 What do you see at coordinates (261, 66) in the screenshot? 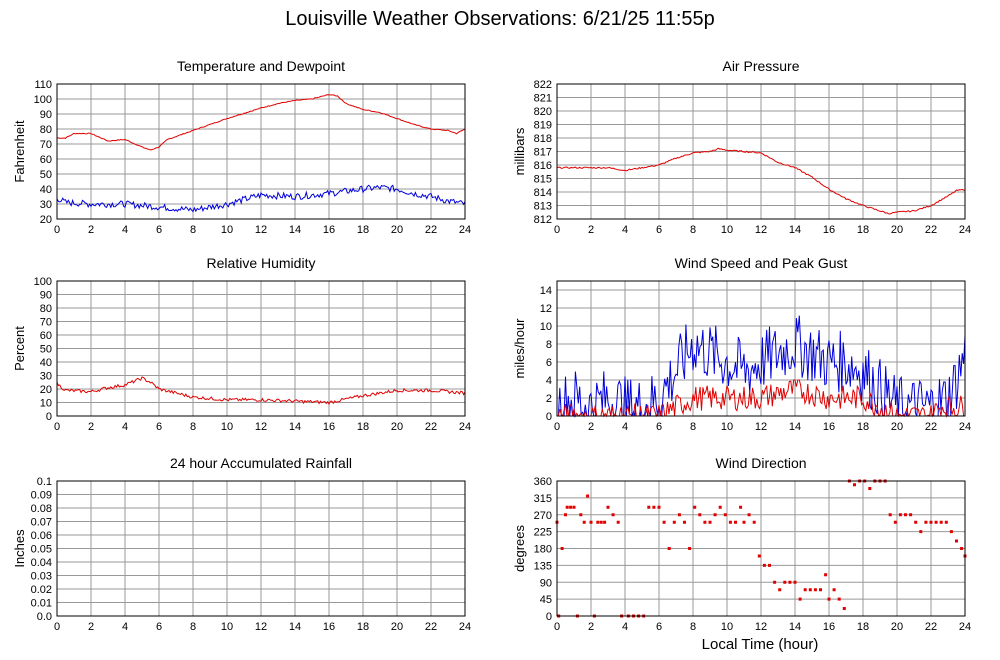
I see `chart-title: Temperature and Dewpoint` at bounding box center [261, 66].